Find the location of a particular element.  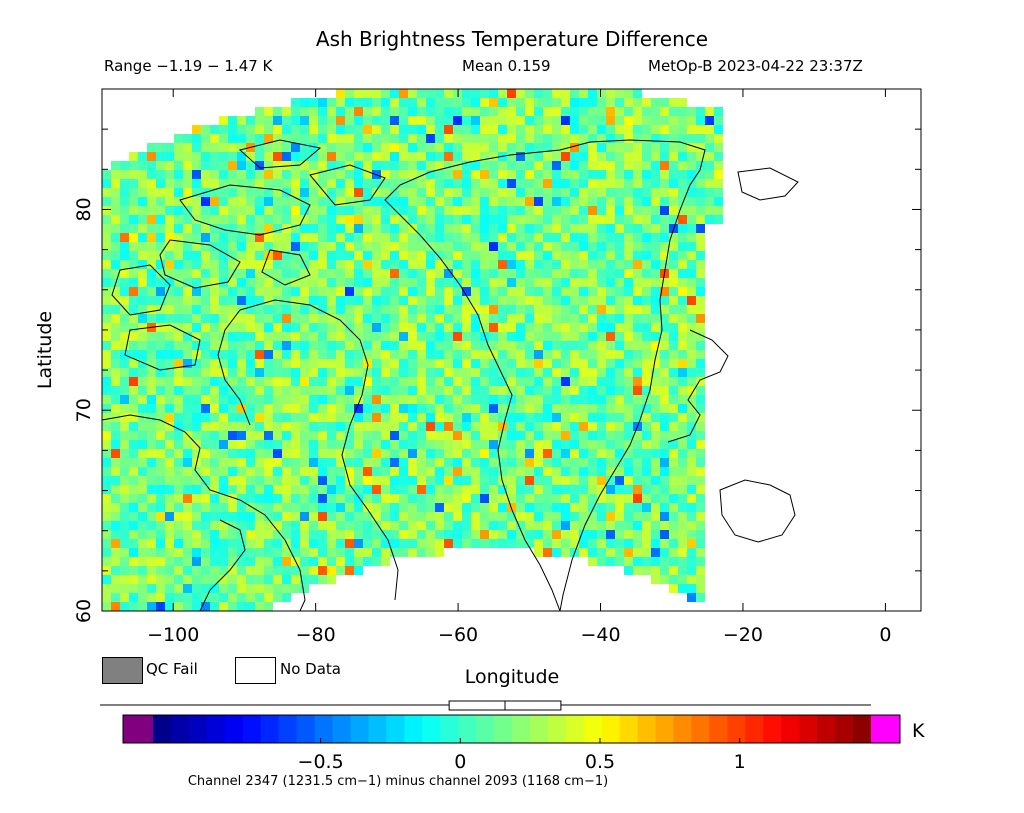

colorbar-unit: K is located at coordinates (918, 731).